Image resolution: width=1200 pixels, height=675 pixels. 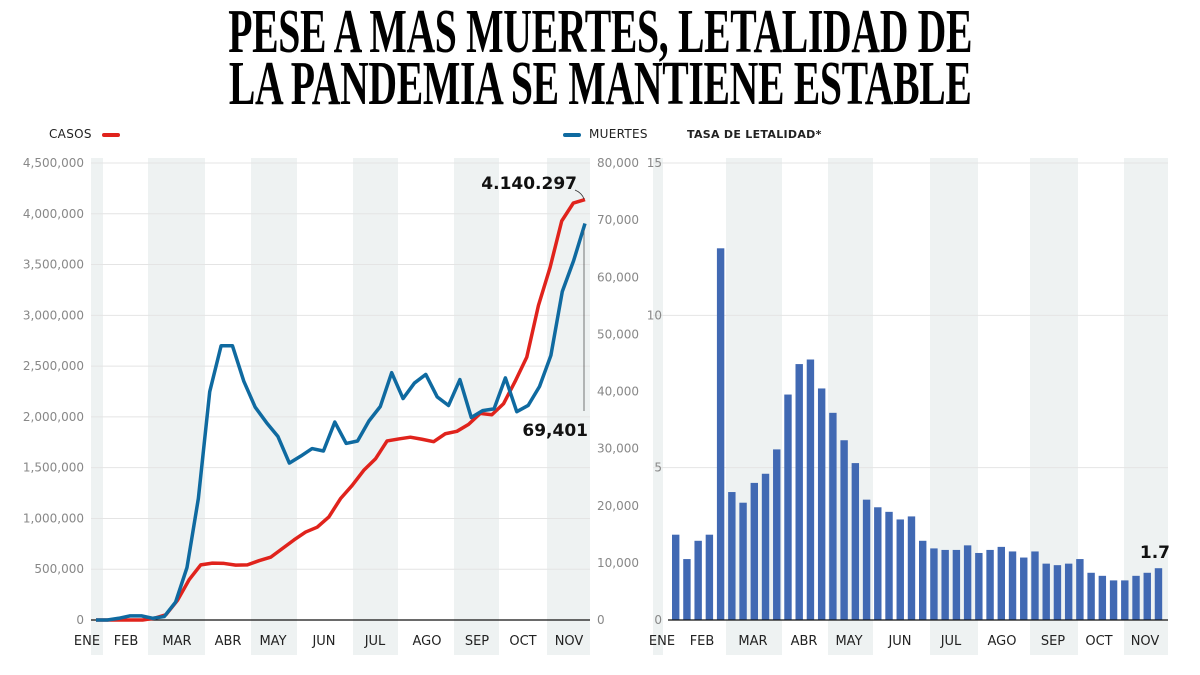 I want to click on headline-text-1: PESE A MAS MUERTES, LETALIDAD DE, so click(x=600, y=33).